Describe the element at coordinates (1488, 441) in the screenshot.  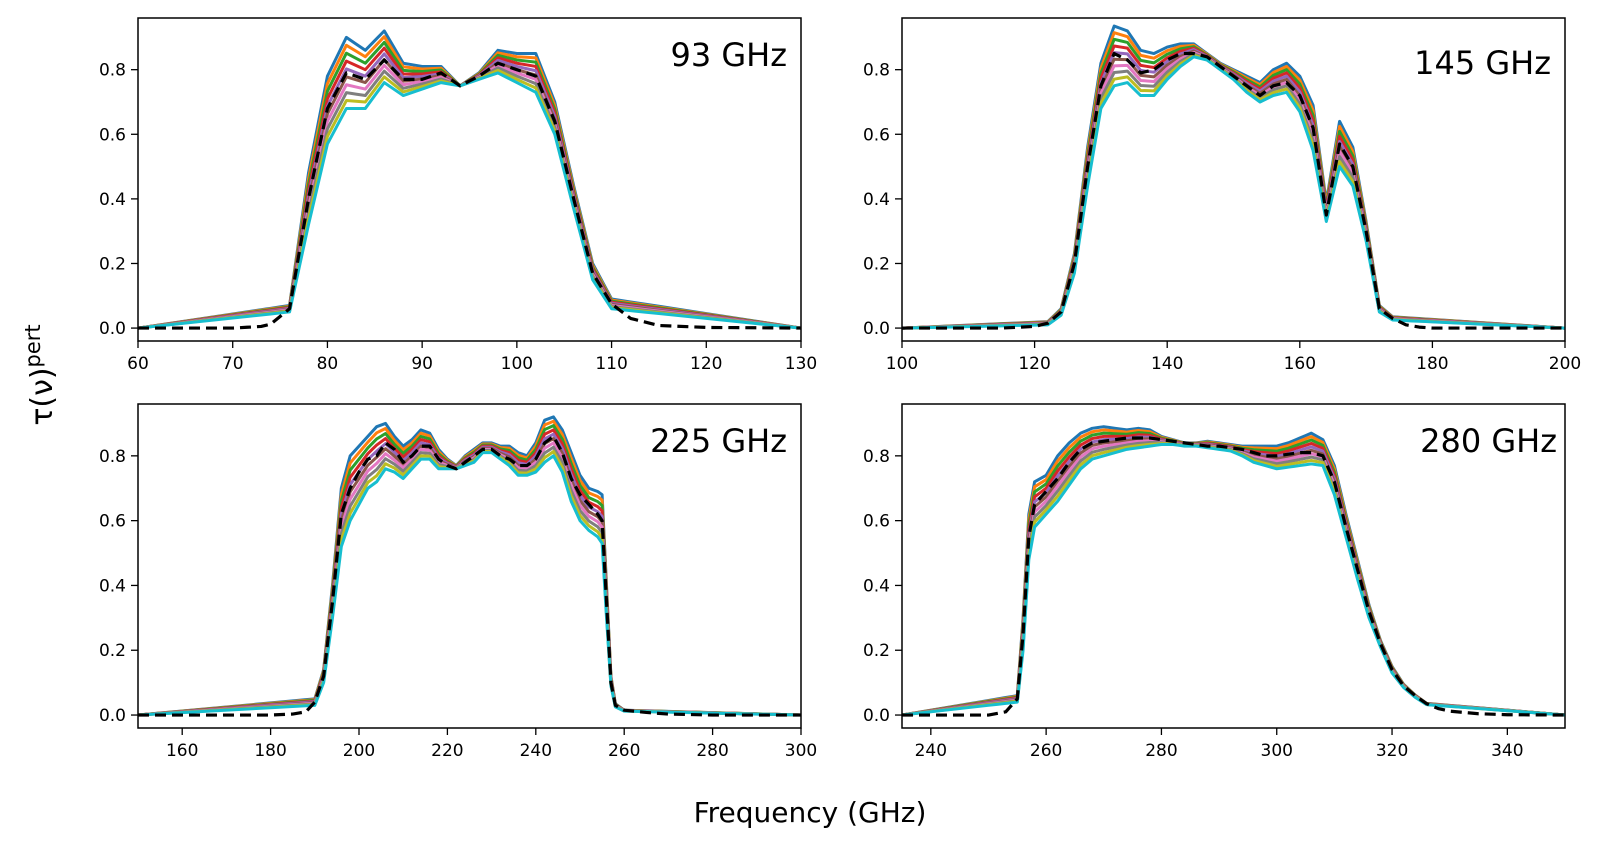
I see `panel-title: 280 GHz` at that location.